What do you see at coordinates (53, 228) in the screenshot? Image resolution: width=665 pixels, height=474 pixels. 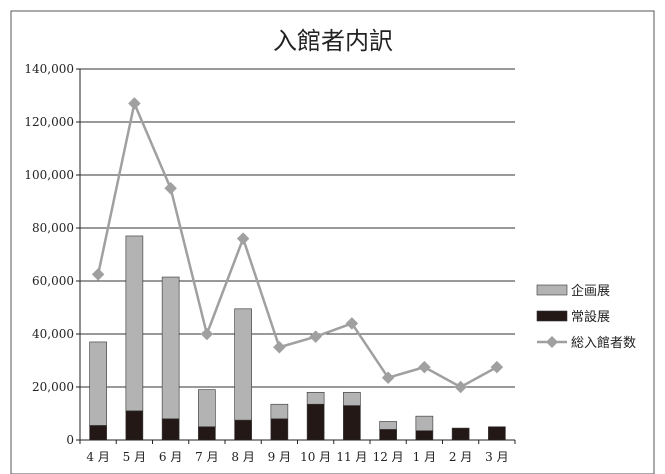 I see `y-tick-label: 80,000` at bounding box center [53, 228].